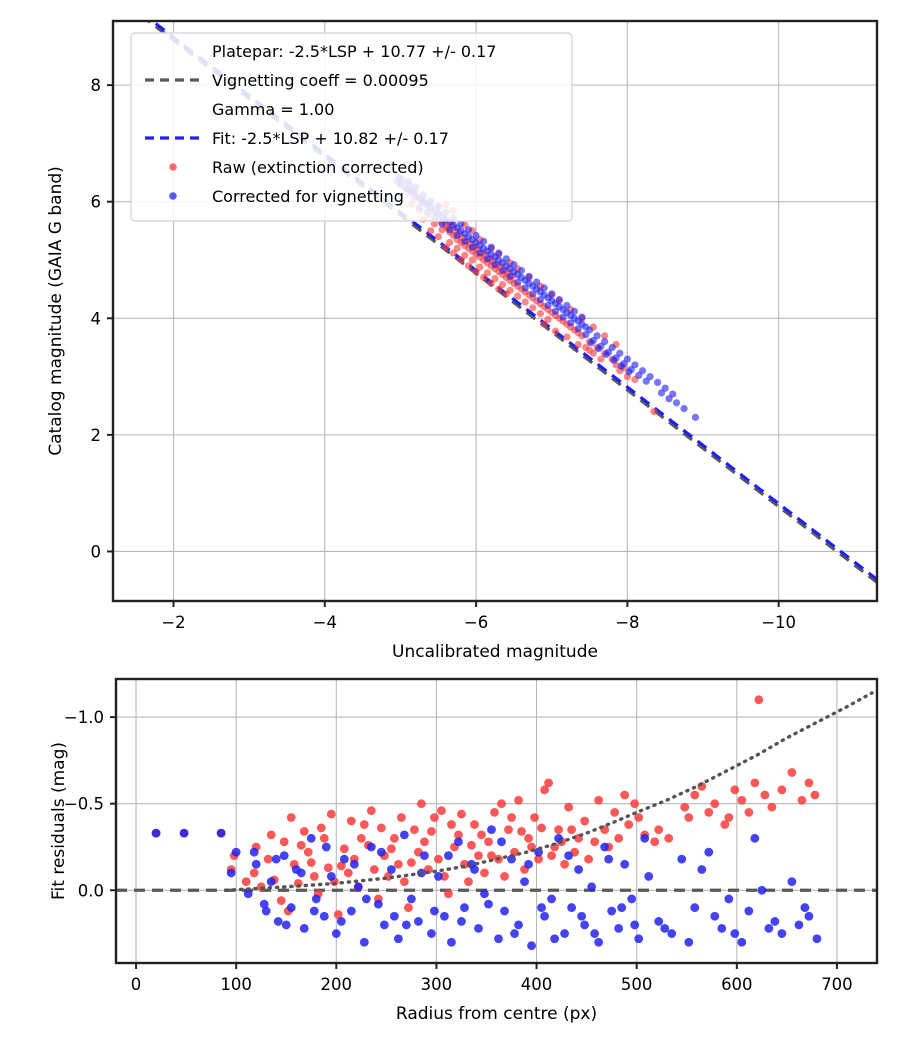 The width and height of the screenshot is (900, 1050). Describe the element at coordinates (56, 311) in the screenshot. I see `y-axis-label: Catalog magnitude (GAIA G band)` at that location.